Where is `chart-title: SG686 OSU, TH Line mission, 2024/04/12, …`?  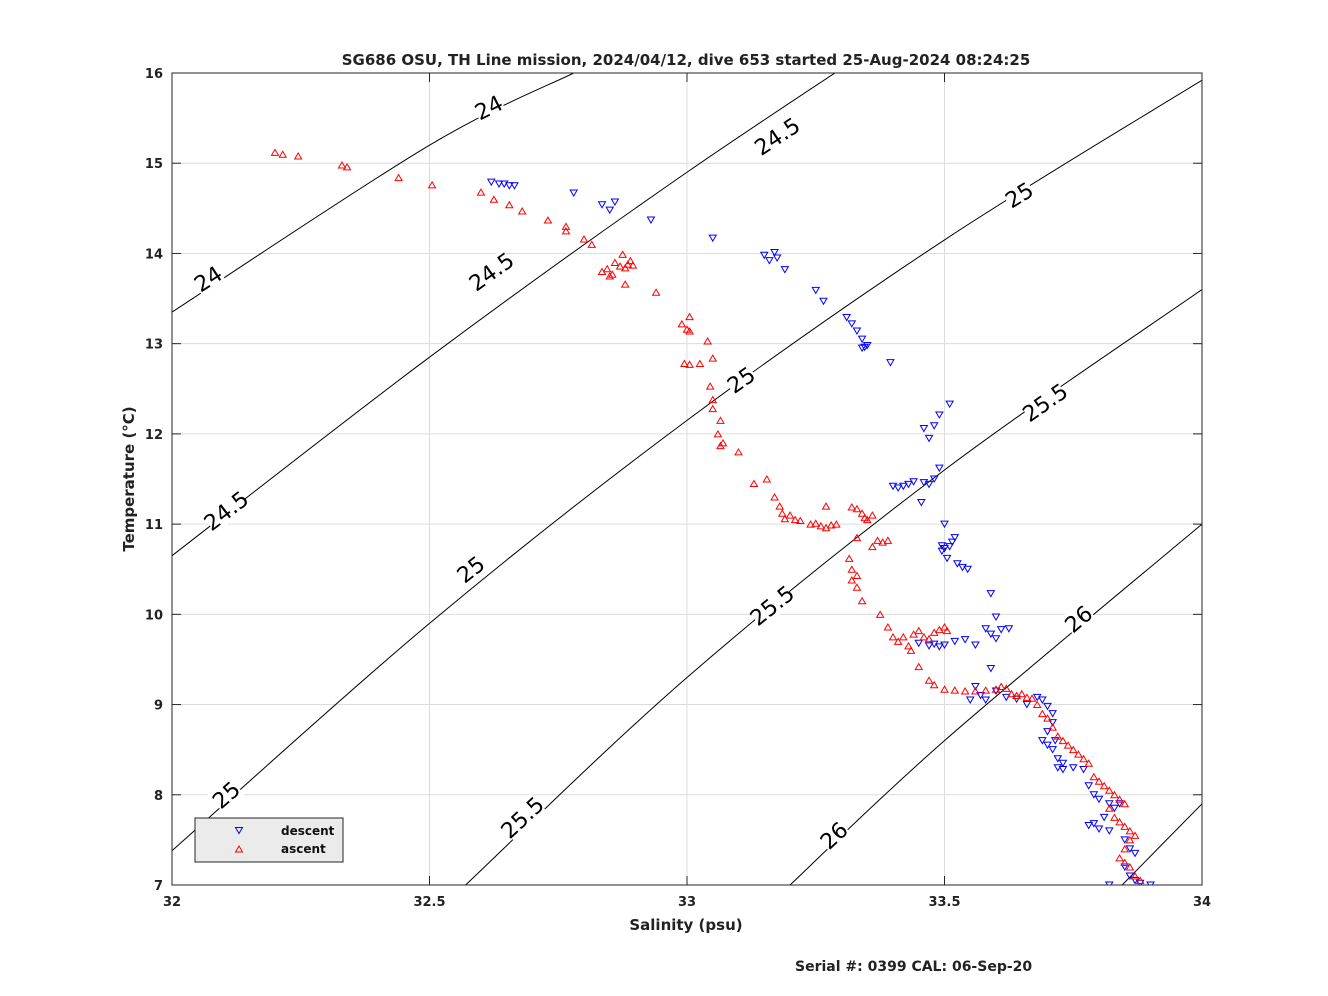 chart-title: SG686 OSU, TH Line mission, 2024/04/12, … is located at coordinates (686, 60).